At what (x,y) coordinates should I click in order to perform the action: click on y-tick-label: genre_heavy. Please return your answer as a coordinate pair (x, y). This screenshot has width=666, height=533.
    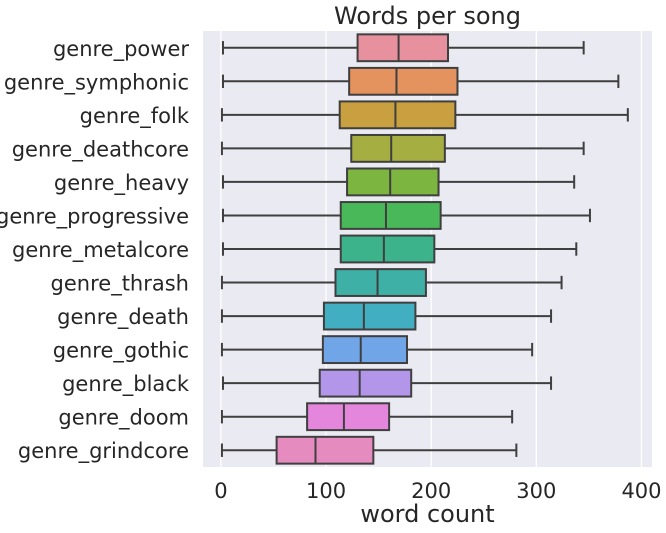
    Looking at the image, I should click on (121, 183).